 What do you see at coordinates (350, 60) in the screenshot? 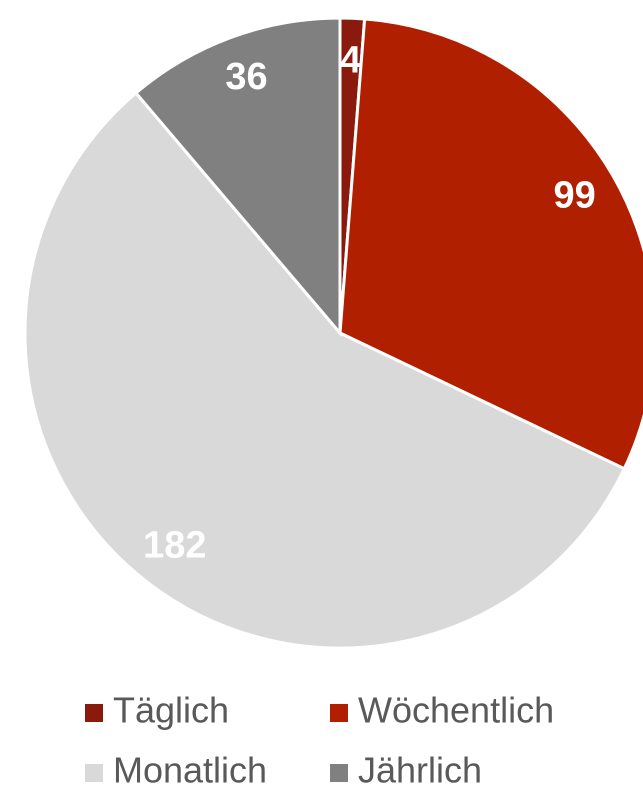
I see `value-label: 4` at bounding box center [350, 60].